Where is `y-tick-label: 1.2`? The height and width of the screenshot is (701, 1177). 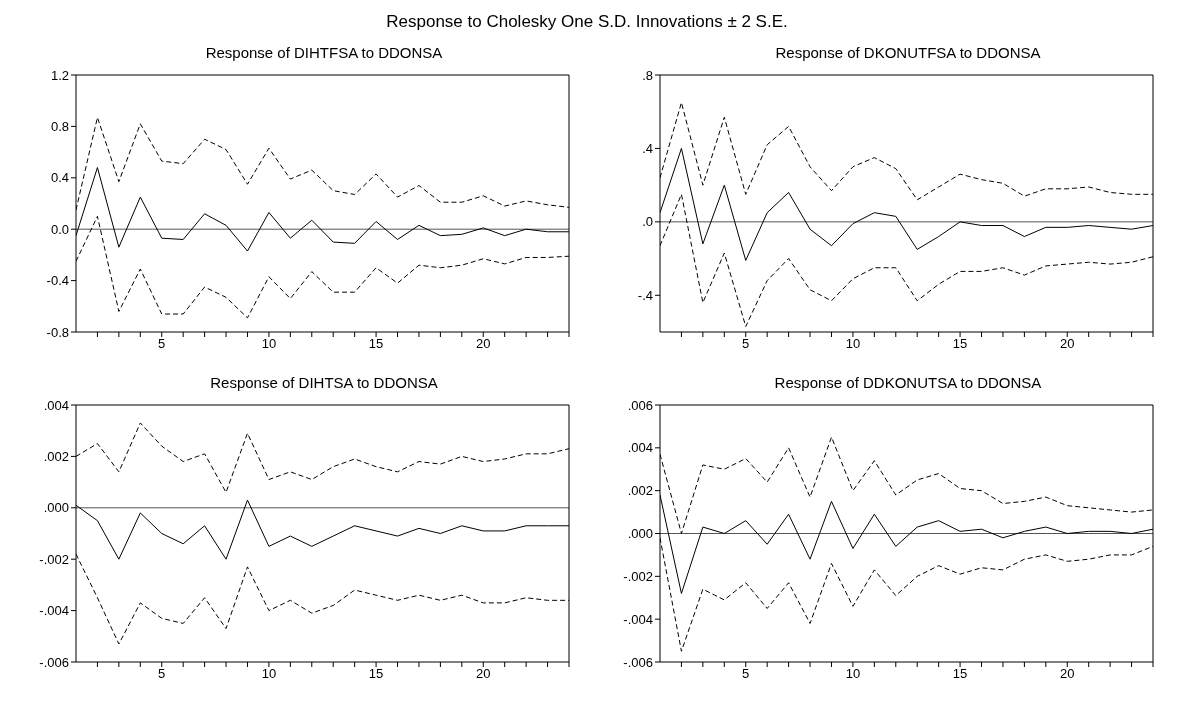
y-tick-label: 1.2 is located at coordinates (59, 75).